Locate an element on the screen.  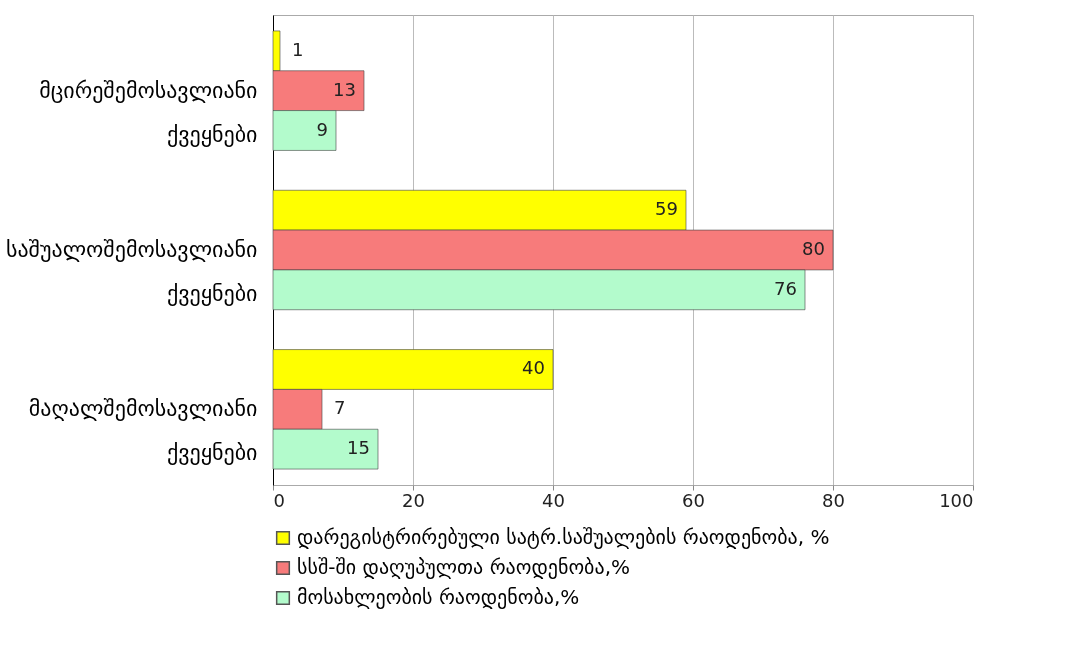
legend-label: სსშ-ში დაღუპულთა რაოდენობა,% is located at coordinates (463, 567).